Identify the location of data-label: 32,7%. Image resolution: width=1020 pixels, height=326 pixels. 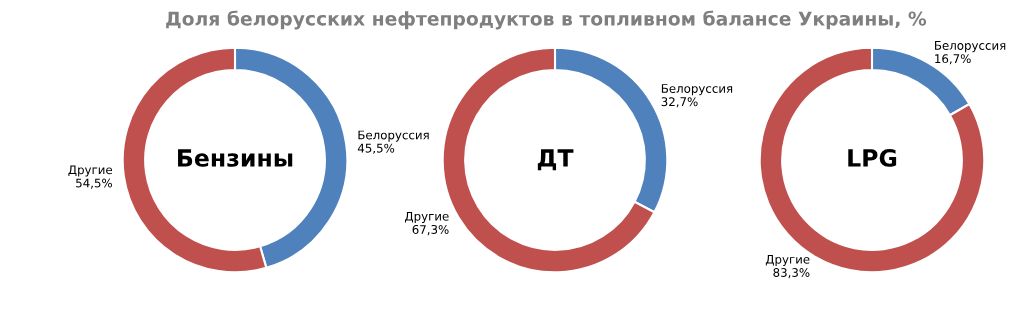
(679, 102).